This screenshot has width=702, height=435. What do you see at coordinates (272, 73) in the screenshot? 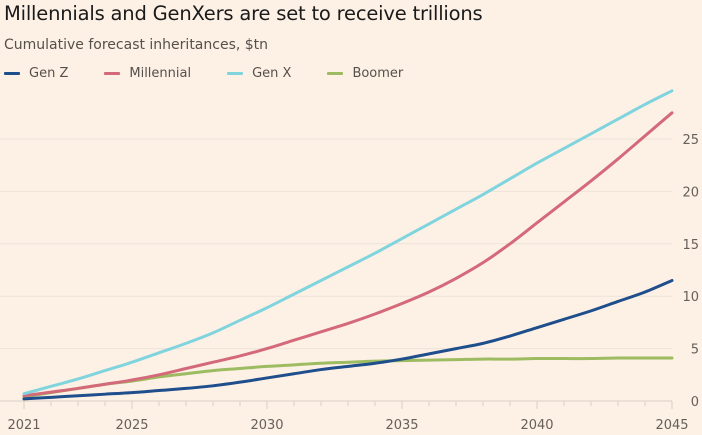
I see `legend-label-gen-x: Gen X` at bounding box center [272, 73].